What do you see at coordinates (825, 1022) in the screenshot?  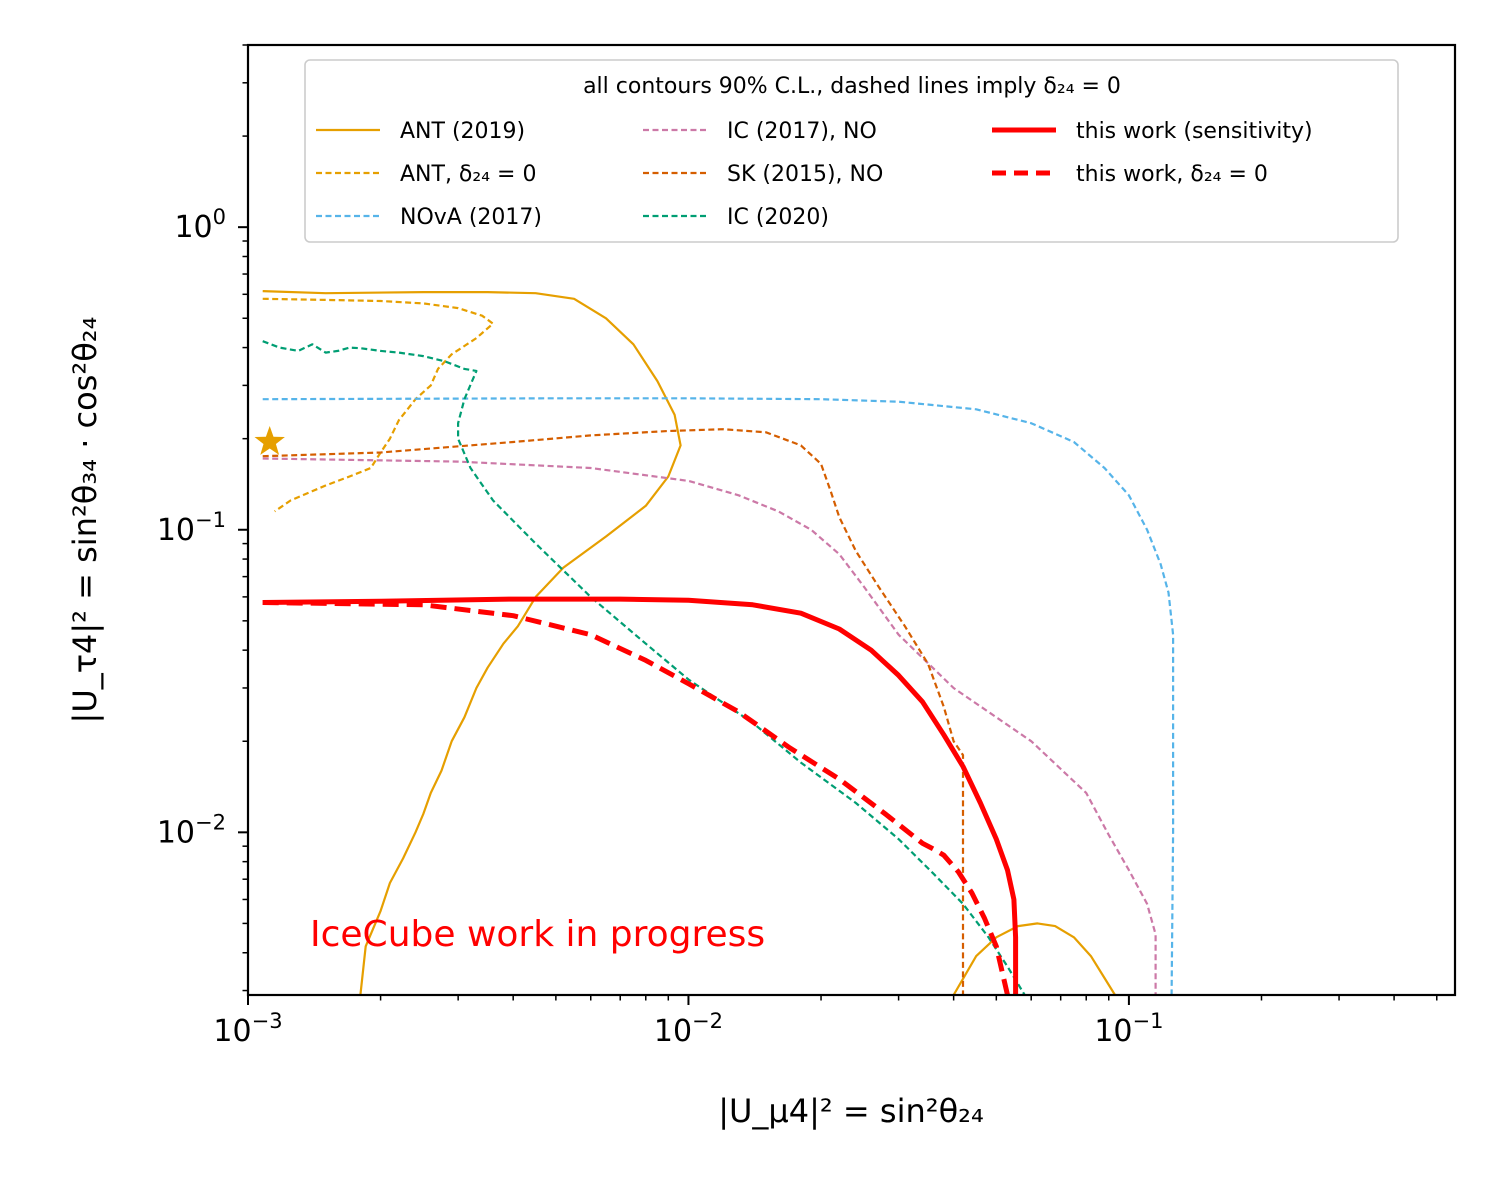 I see `x-axis-ticks: 10⁻³ 10⁻² 10⁻¹` at bounding box center [825, 1022].